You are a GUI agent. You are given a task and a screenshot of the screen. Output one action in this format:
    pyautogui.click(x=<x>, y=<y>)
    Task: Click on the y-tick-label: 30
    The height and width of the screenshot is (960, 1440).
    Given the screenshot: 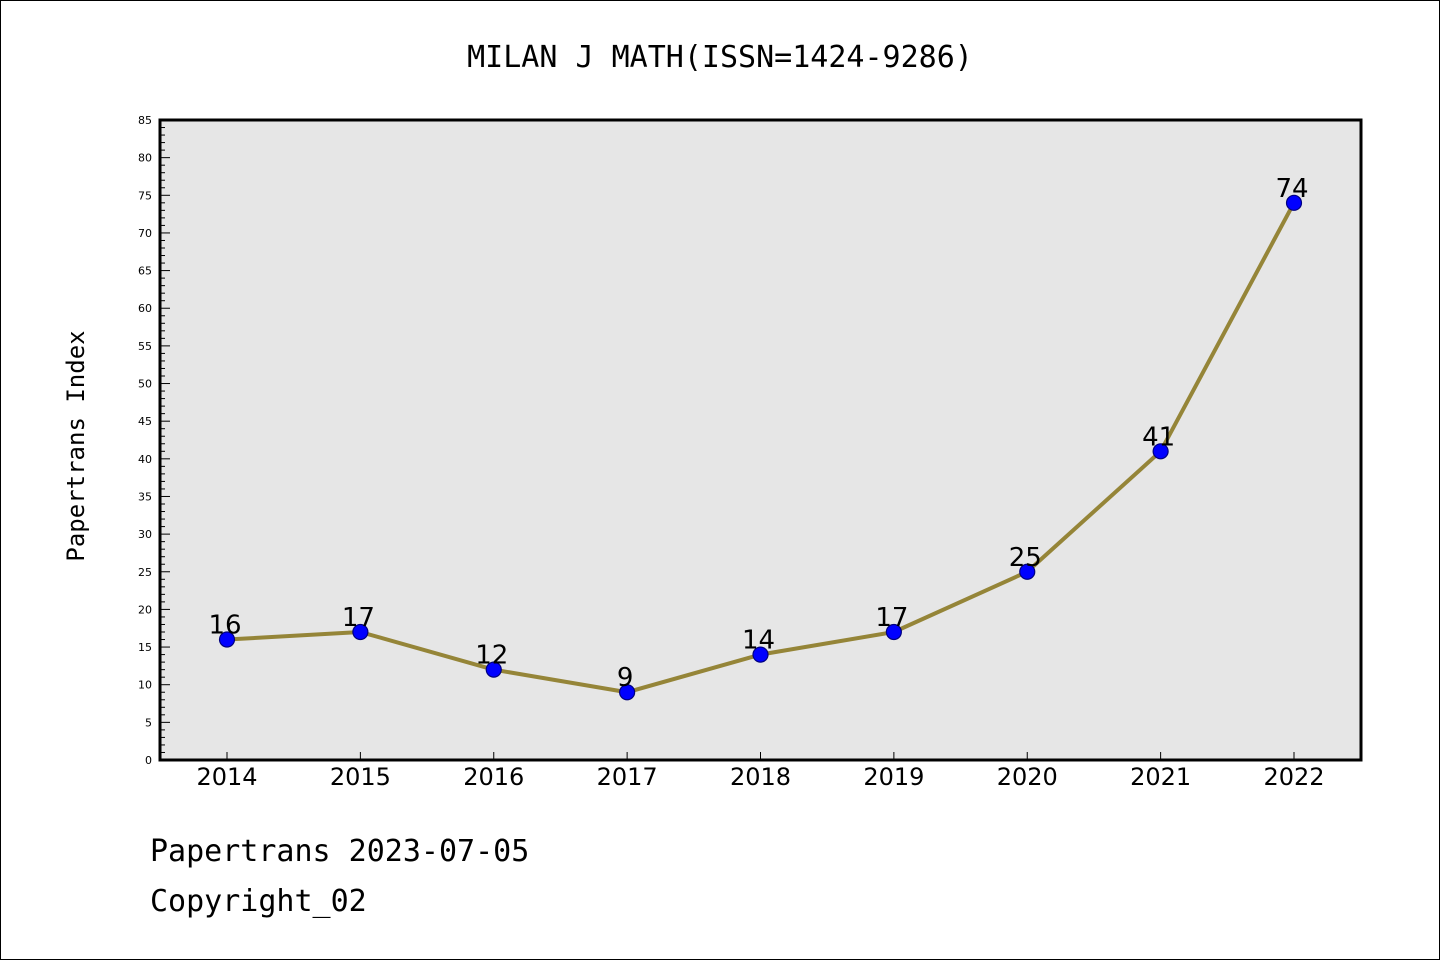 What is the action you would take?
    pyautogui.click(x=145, y=534)
    